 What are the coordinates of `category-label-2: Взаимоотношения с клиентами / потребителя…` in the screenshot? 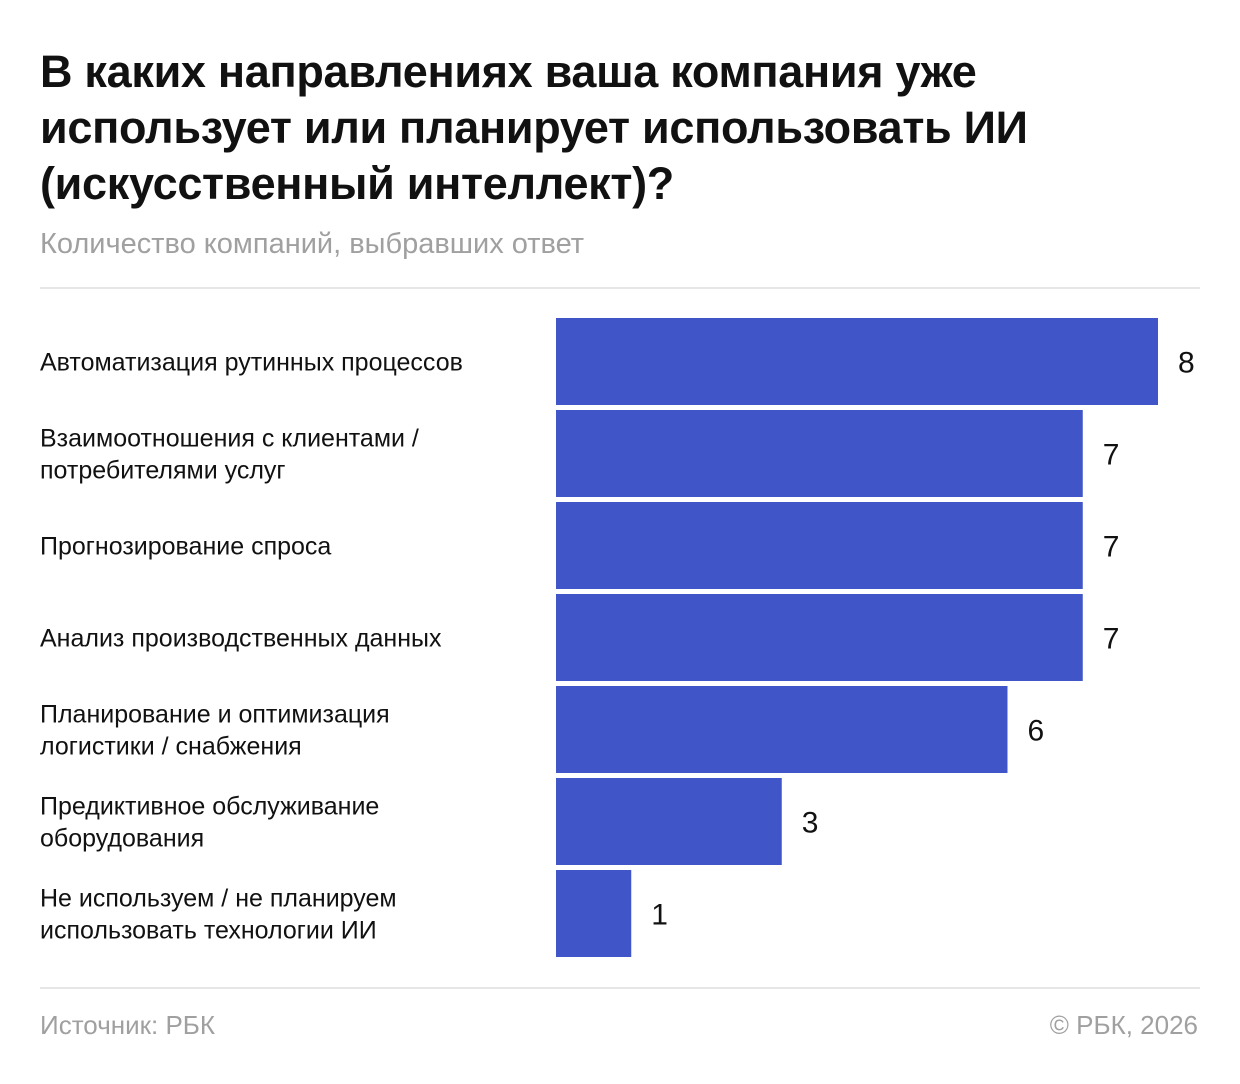 It's located at (229, 455).